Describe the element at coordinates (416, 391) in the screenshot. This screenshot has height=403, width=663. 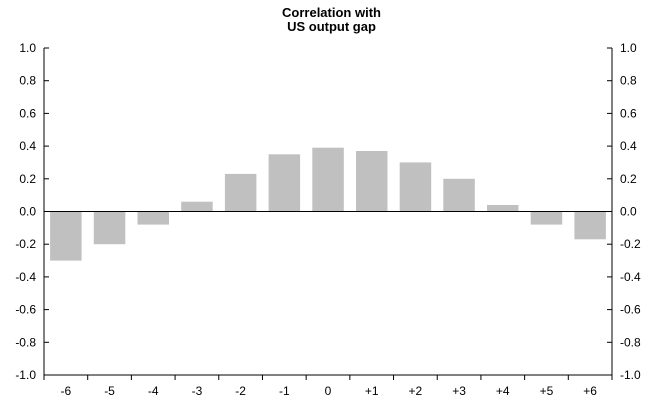
I see `x-tick-label: +2` at that location.